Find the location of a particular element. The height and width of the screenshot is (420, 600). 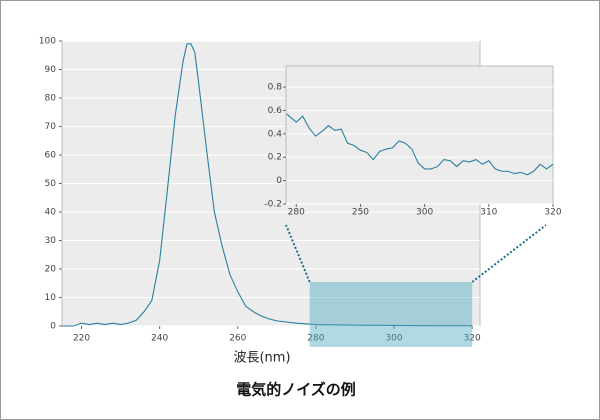

y-tick-label: -0.2 is located at coordinates (273, 205).